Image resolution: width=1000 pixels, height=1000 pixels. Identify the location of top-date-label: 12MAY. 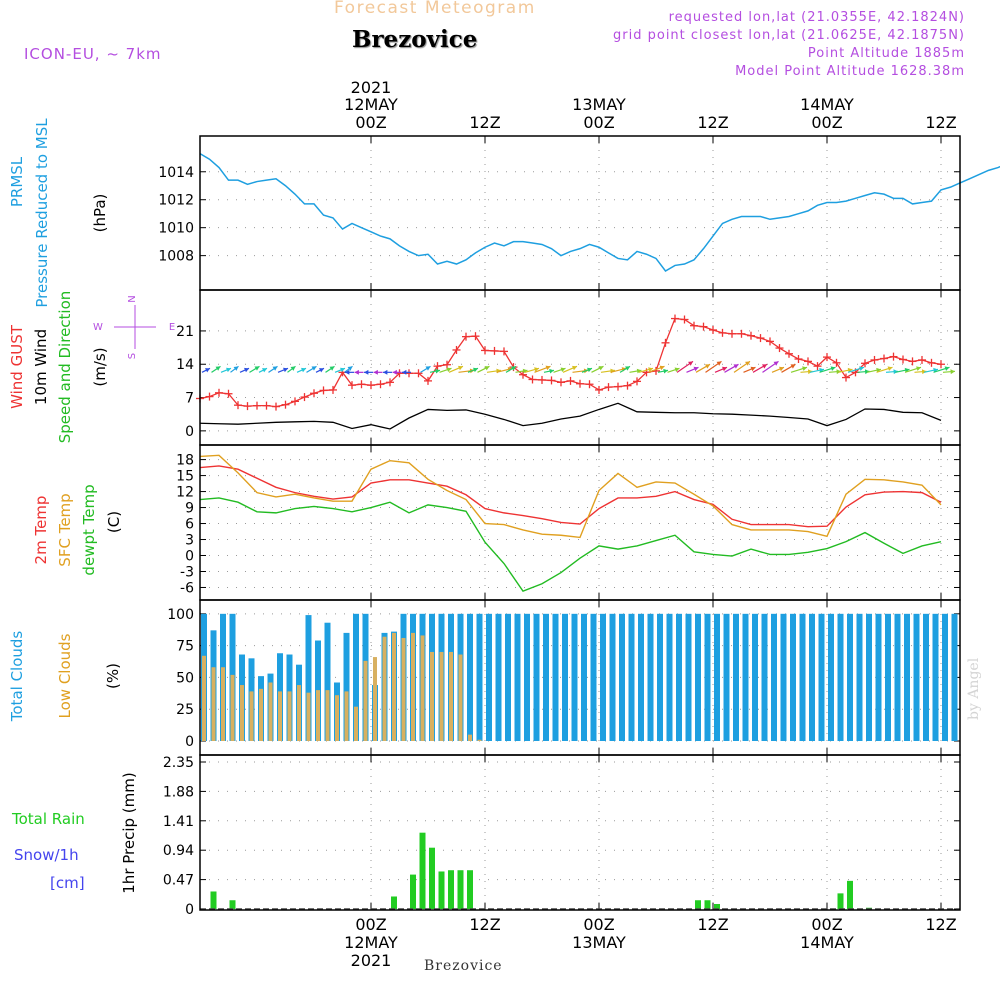
(371, 104).